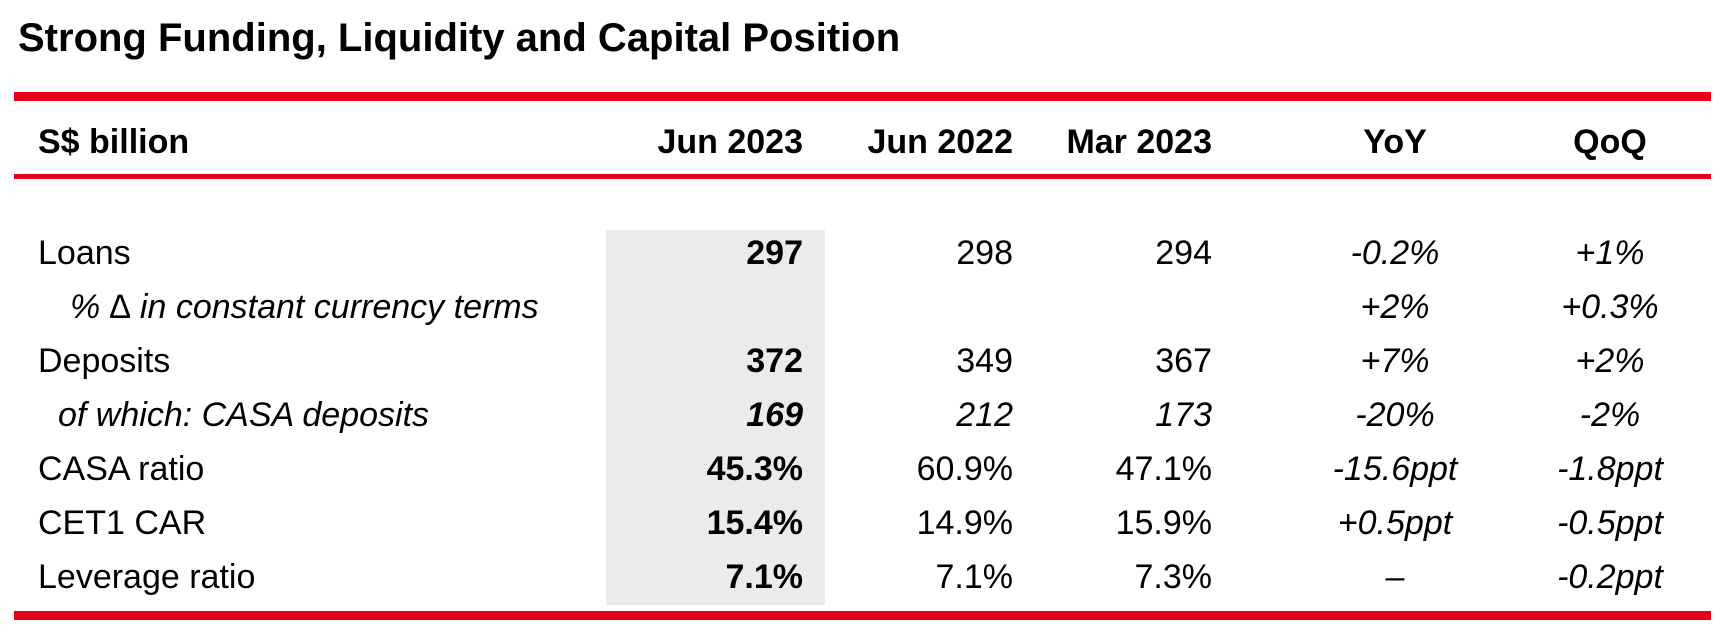  I want to click on cell-mar-2023: 367, so click(1183, 361).